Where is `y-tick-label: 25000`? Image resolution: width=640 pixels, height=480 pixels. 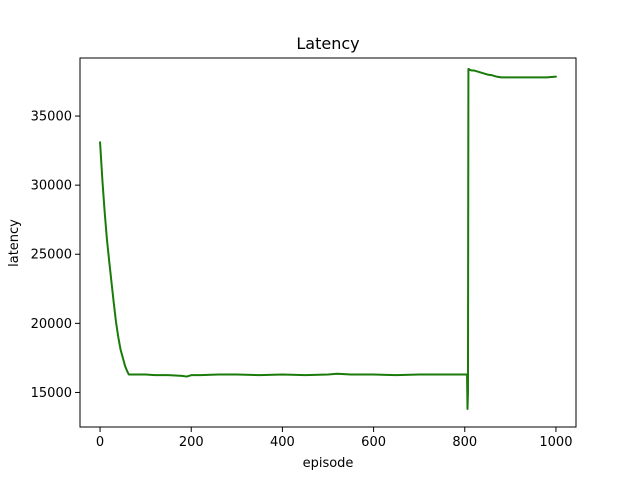
y-tick-label: 25000 is located at coordinates (51, 255).